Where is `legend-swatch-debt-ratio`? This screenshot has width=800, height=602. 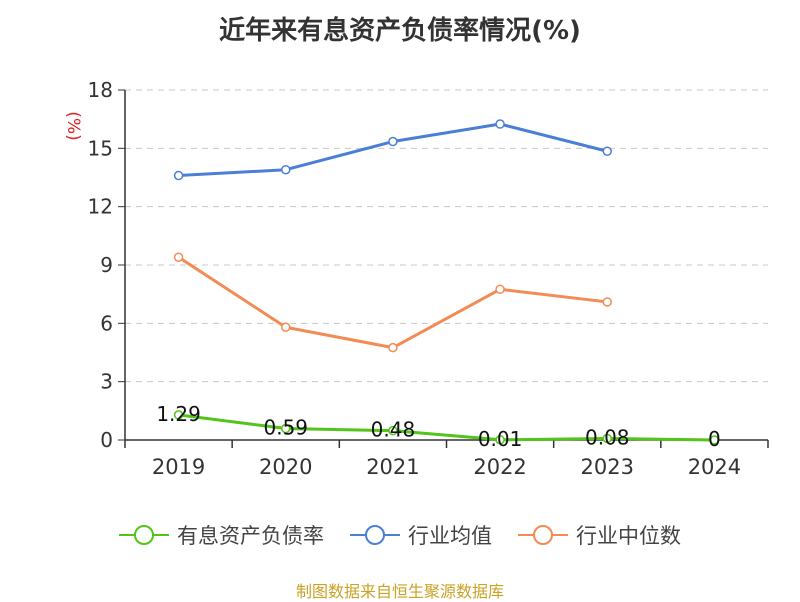
legend-swatch-debt-ratio is located at coordinates (144, 535).